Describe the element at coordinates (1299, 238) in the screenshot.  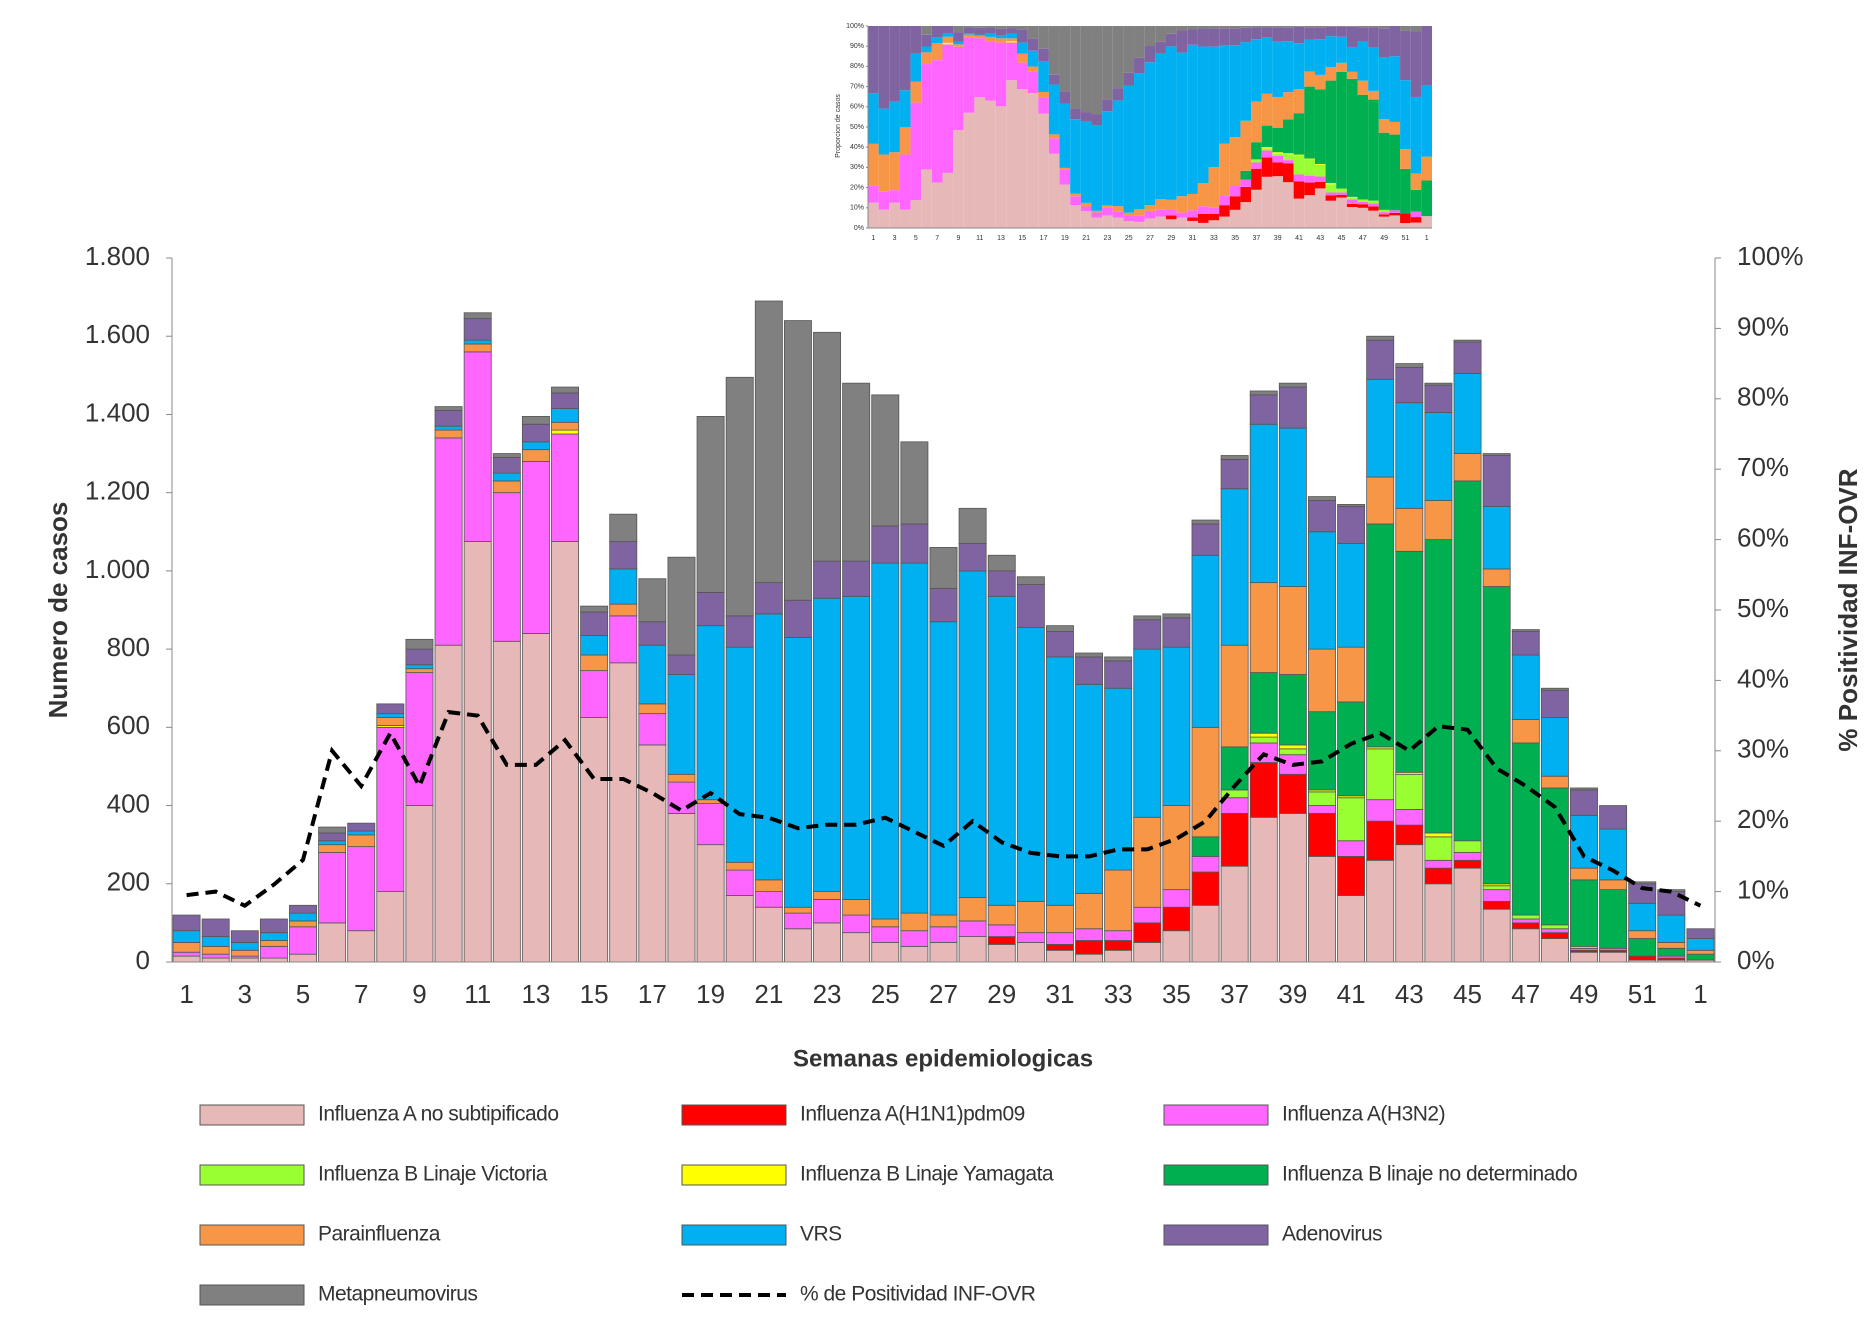
I see `inset-x-tick-label: 41` at that location.